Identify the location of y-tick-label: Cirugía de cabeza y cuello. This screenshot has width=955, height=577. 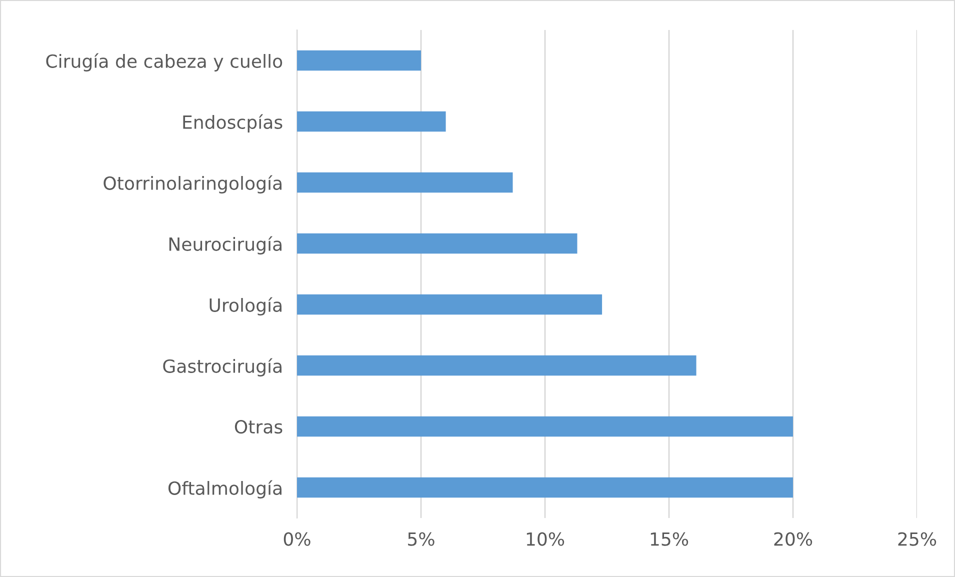
(164, 62).